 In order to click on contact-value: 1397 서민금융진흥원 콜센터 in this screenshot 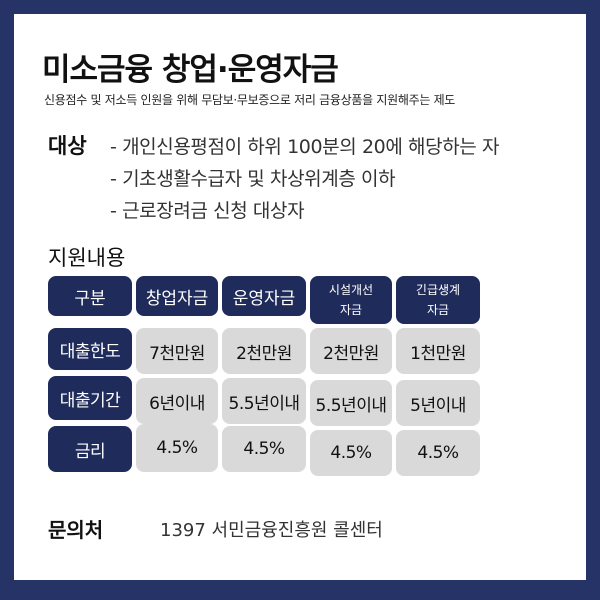, I will do `click(271, 530)`.